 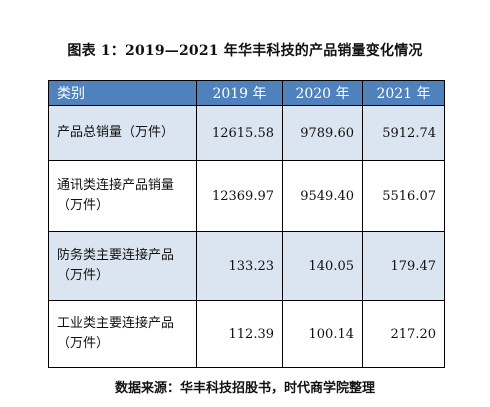 I want to click on cell-2021: 217.20, so click(x=403, y=334).